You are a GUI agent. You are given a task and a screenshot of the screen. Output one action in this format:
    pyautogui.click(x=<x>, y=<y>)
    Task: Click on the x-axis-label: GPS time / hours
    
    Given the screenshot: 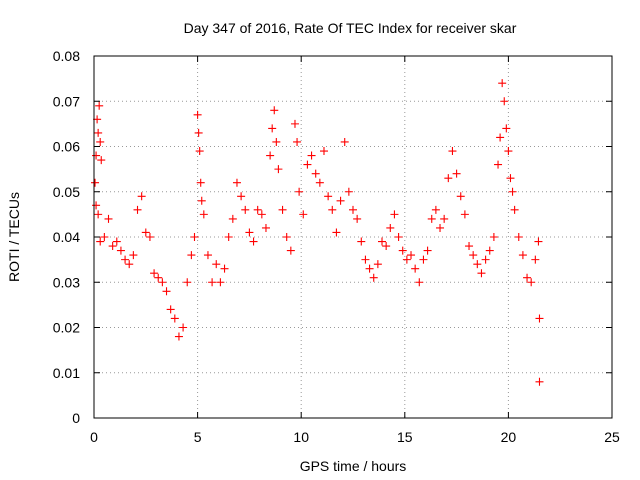 What is the action you would take?
    pyautogui.click(x=353, y=466)
    